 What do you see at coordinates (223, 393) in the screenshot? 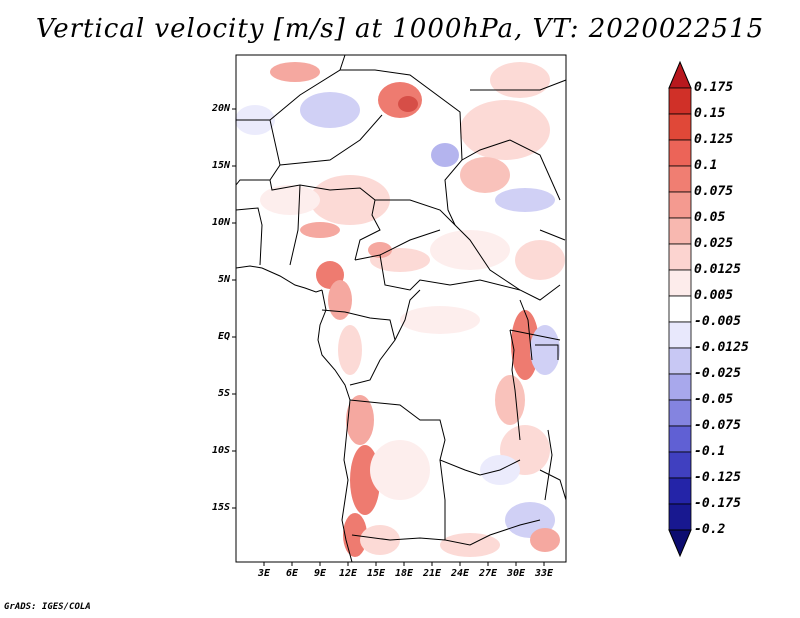
I see `lat-label: 5S` at bounding box center [223, 393].